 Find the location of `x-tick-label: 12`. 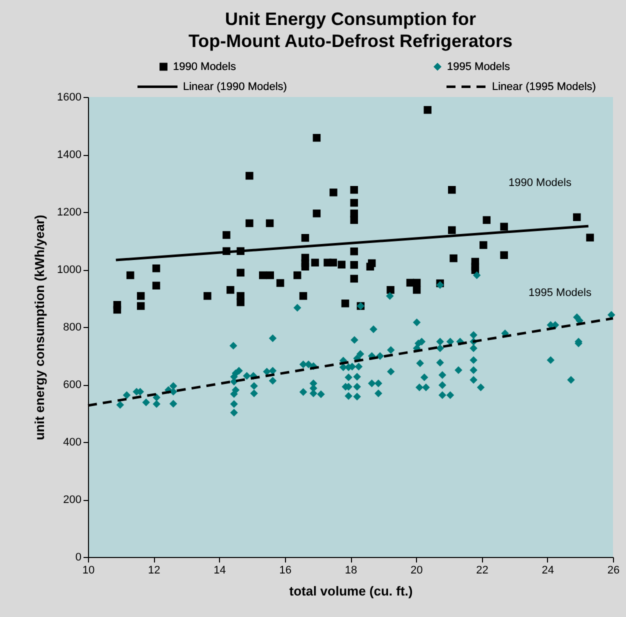

x-tick-label: 12 is located at coordinates (154, 570).